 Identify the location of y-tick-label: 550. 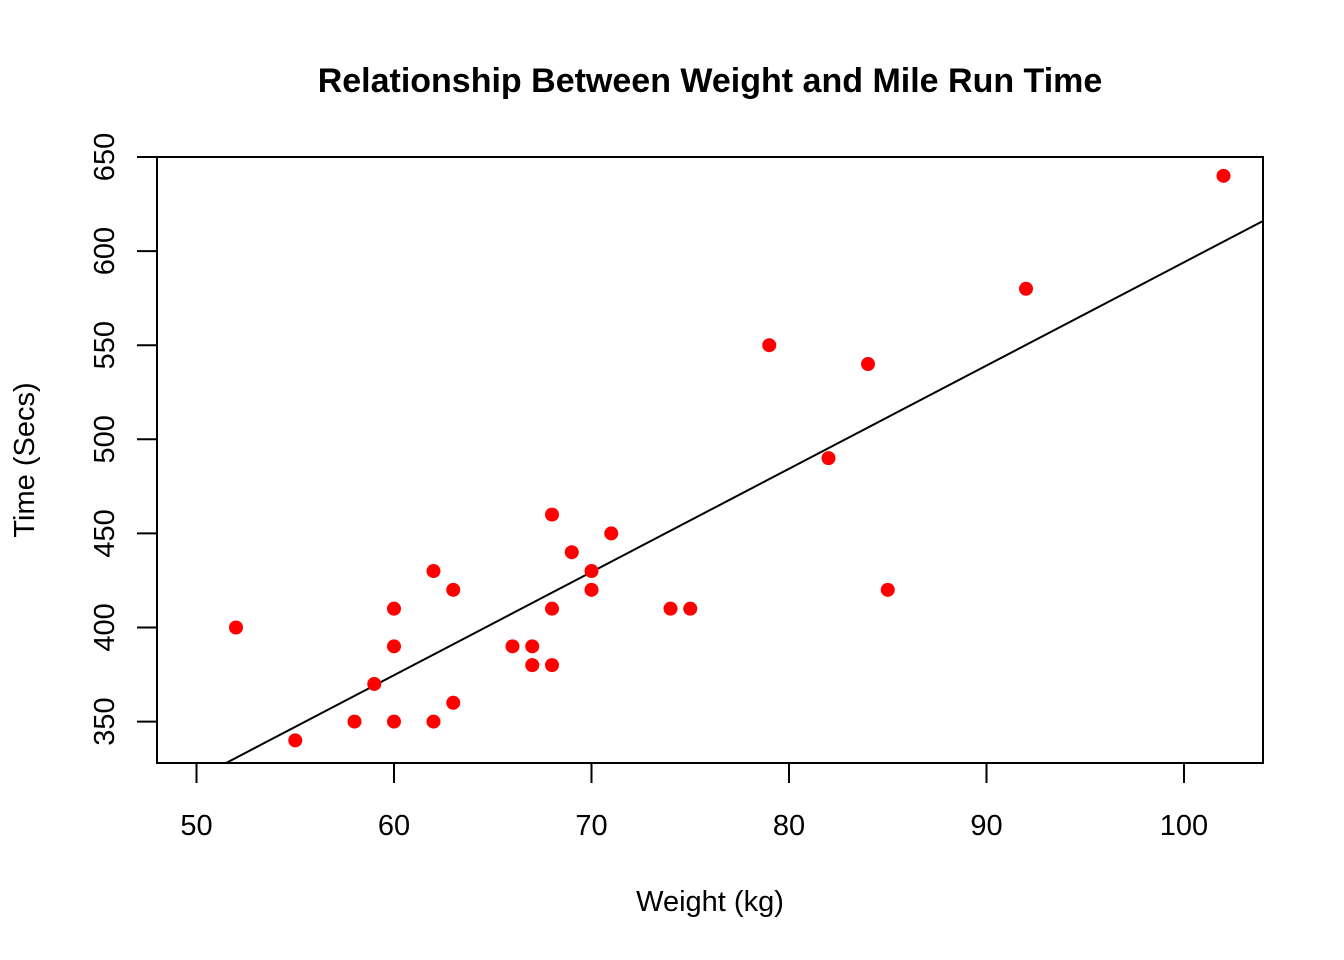
(105, 345).